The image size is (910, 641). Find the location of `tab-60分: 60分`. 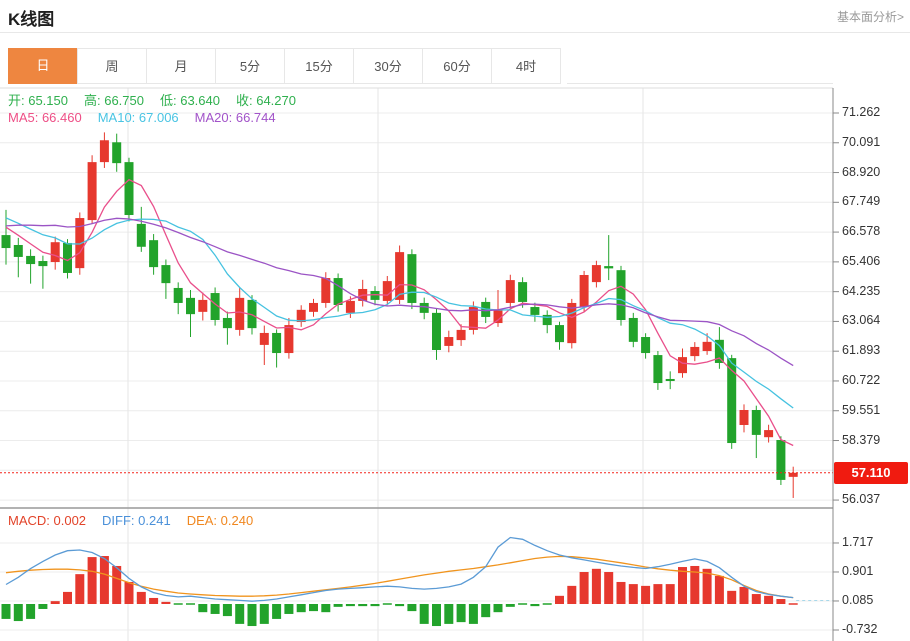

tab-60分: 60分 is located at coordinates (457, 66).